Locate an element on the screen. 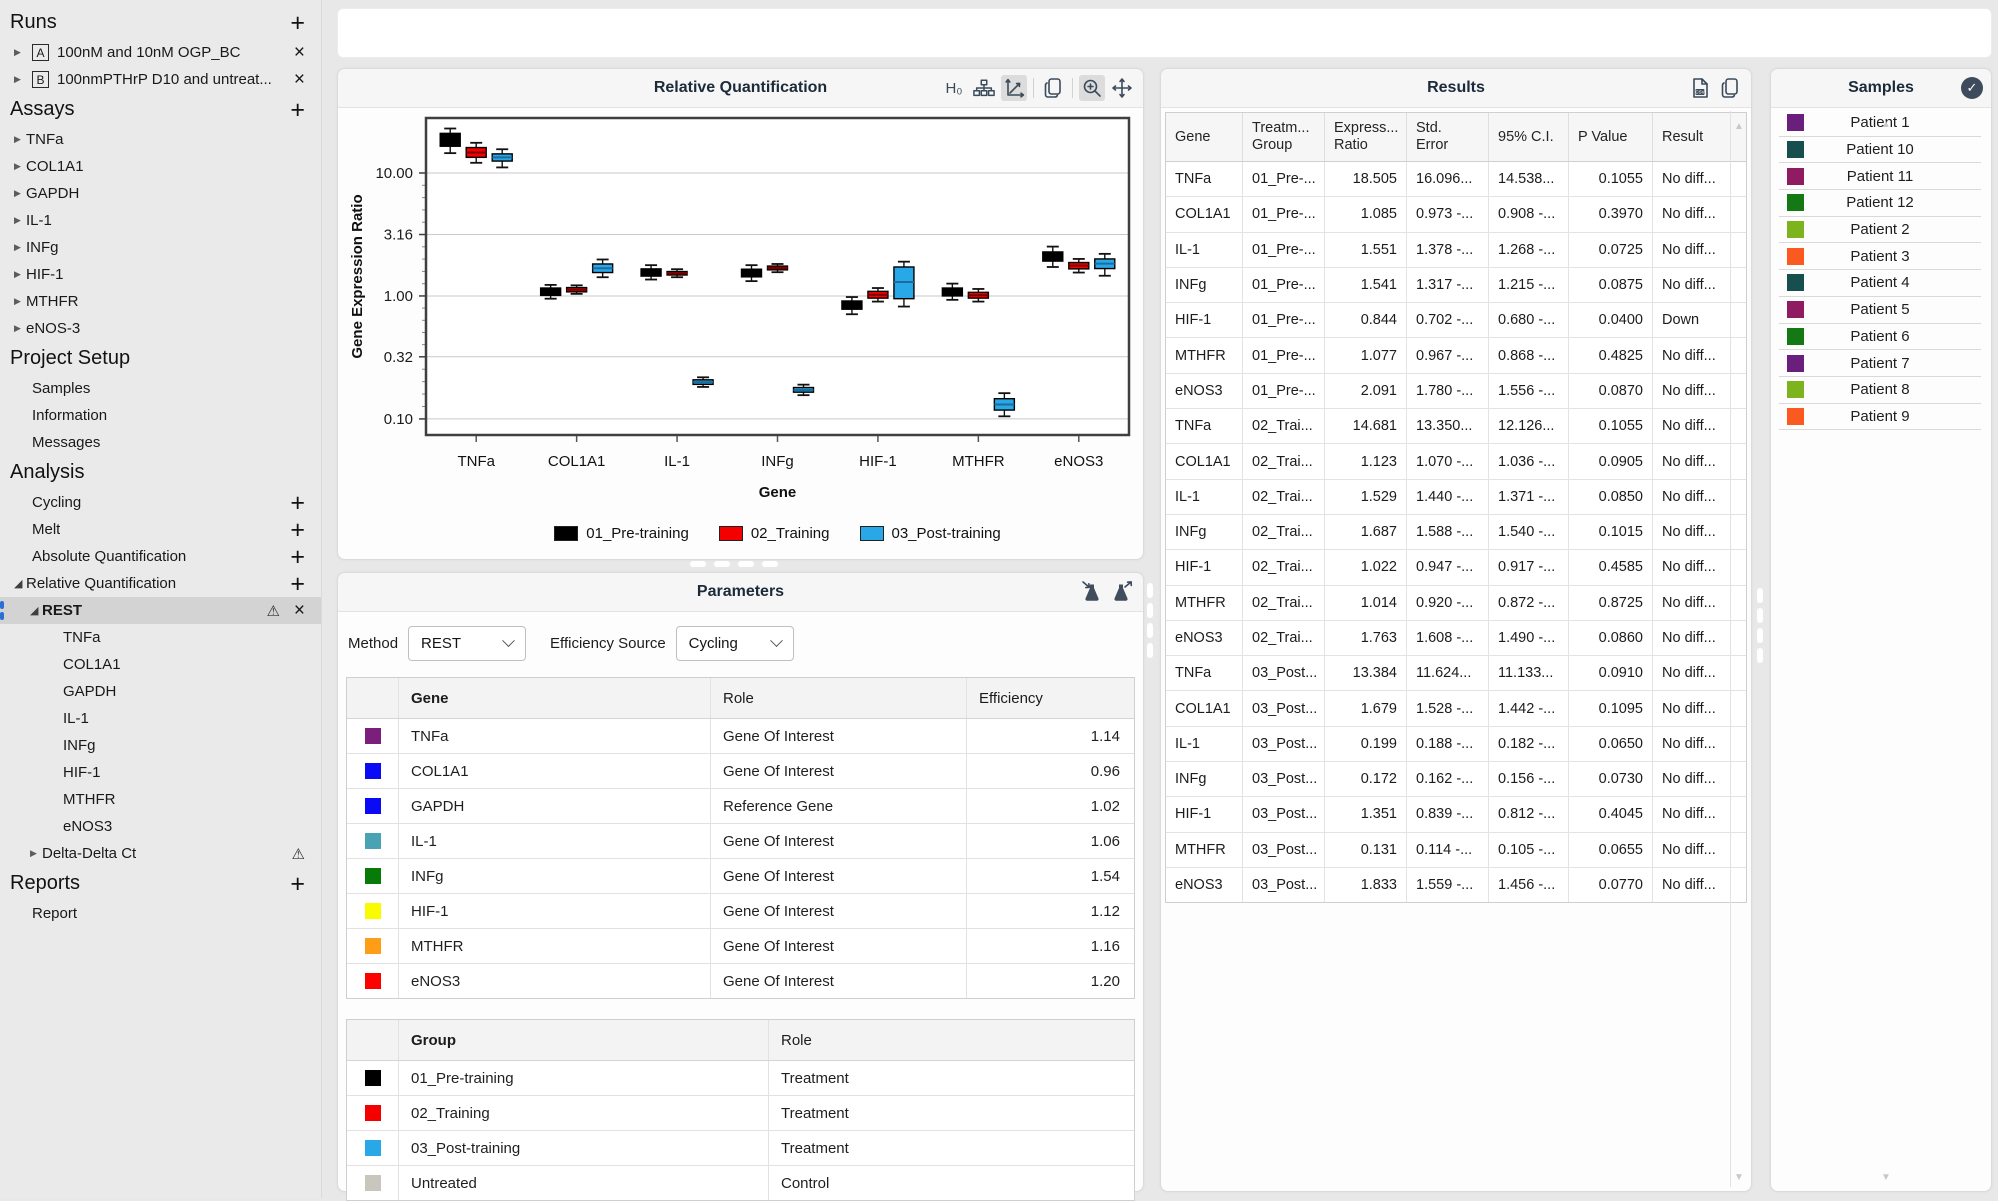  assay-item: ▶ INFg is located at coordinates (160, 247).